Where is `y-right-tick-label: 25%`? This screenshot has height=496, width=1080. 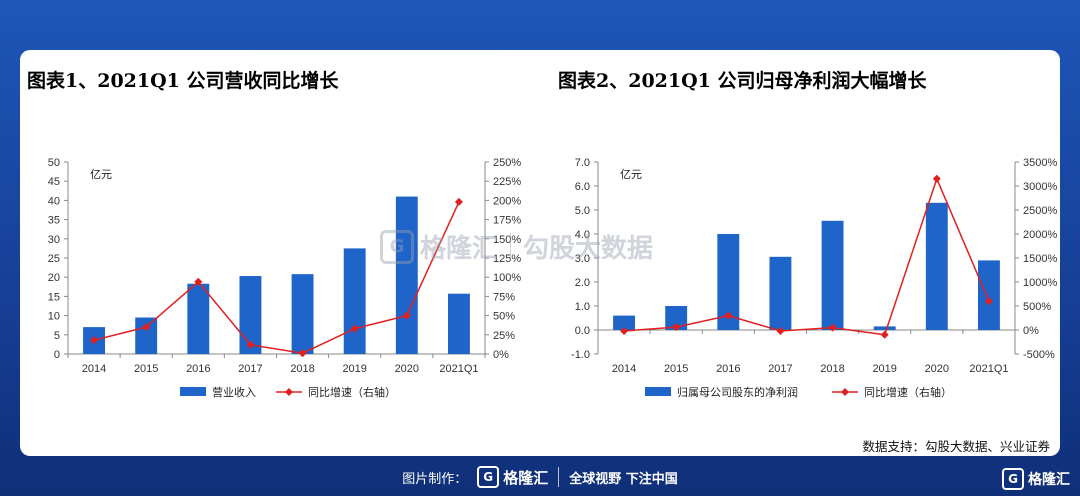 y-right-tick-label: 25% is located at coordinates (504, 336).